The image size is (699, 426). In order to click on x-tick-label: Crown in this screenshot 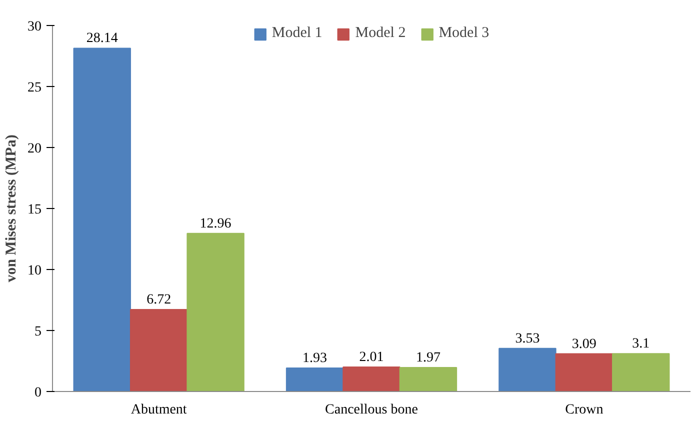, I will do `click(584, 410)`.